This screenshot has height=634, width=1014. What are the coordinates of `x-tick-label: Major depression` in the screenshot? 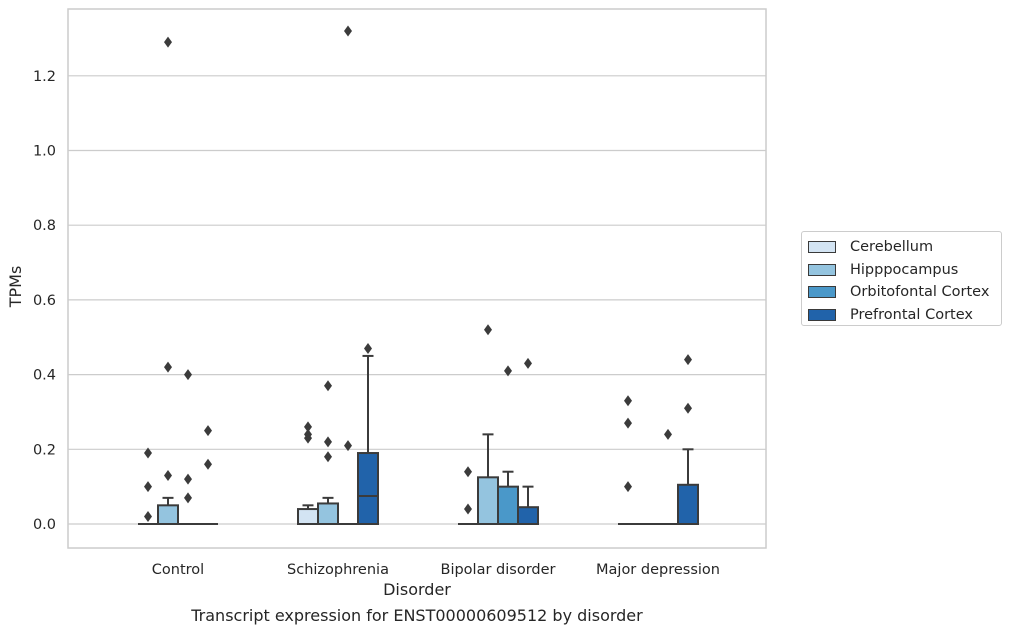 It's located at (658, 570).